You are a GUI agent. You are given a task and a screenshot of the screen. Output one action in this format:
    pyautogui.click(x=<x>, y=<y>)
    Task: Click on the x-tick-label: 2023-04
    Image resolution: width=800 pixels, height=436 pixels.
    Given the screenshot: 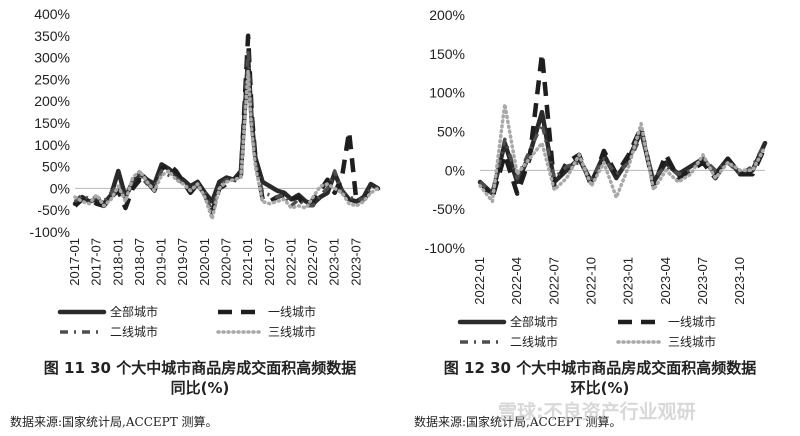 What is the action you would take?
    pyautogui.click(x=665, y=281)
    